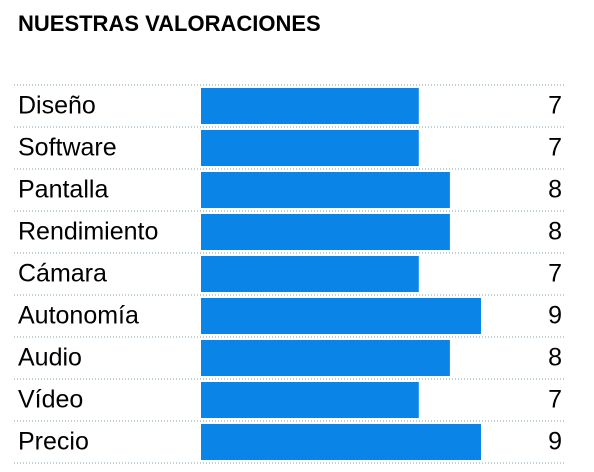 The image size is (594, 472). Describe the element at coordinates (53, 442) in the screenshot. I see `category-label: Precio` at that location.